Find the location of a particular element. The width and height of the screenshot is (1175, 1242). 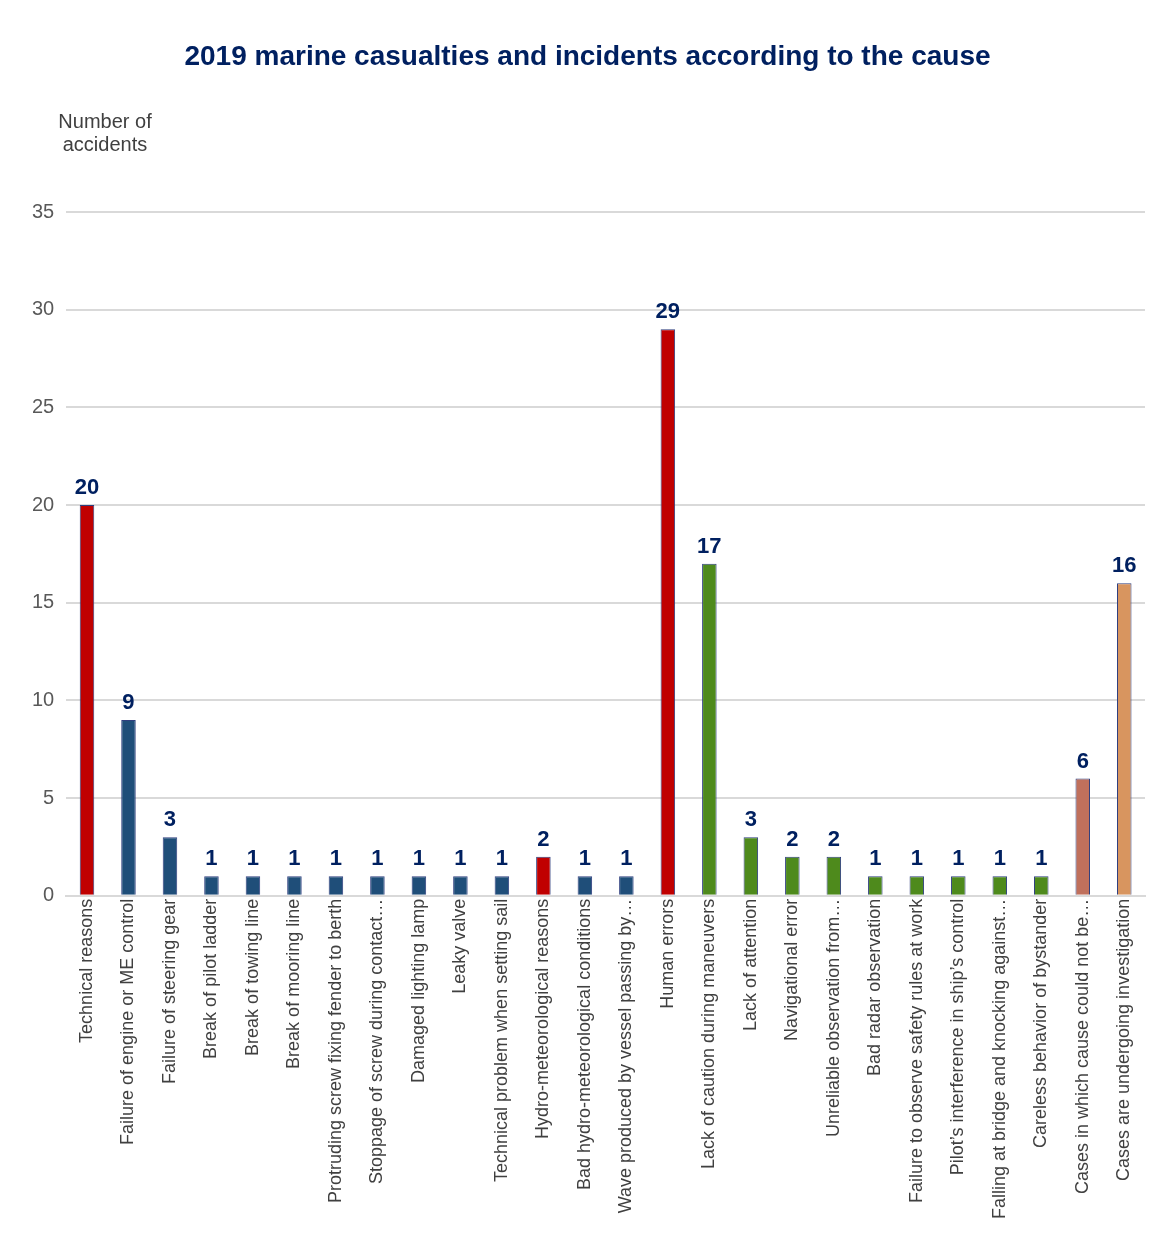

y-tick-label: 20 is located at coordinates (43, 503).